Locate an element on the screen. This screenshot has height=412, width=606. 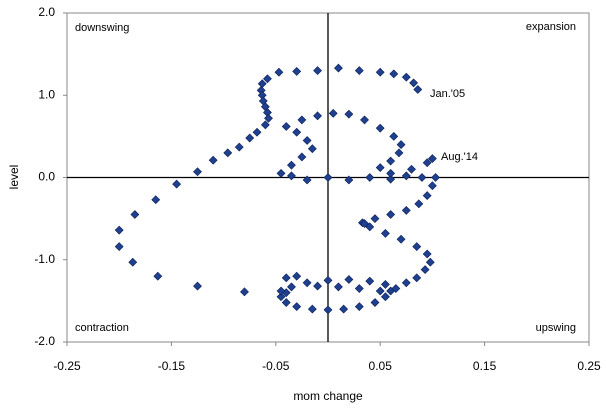
quadrant-label: expansion is located at coordinates (551, 27).